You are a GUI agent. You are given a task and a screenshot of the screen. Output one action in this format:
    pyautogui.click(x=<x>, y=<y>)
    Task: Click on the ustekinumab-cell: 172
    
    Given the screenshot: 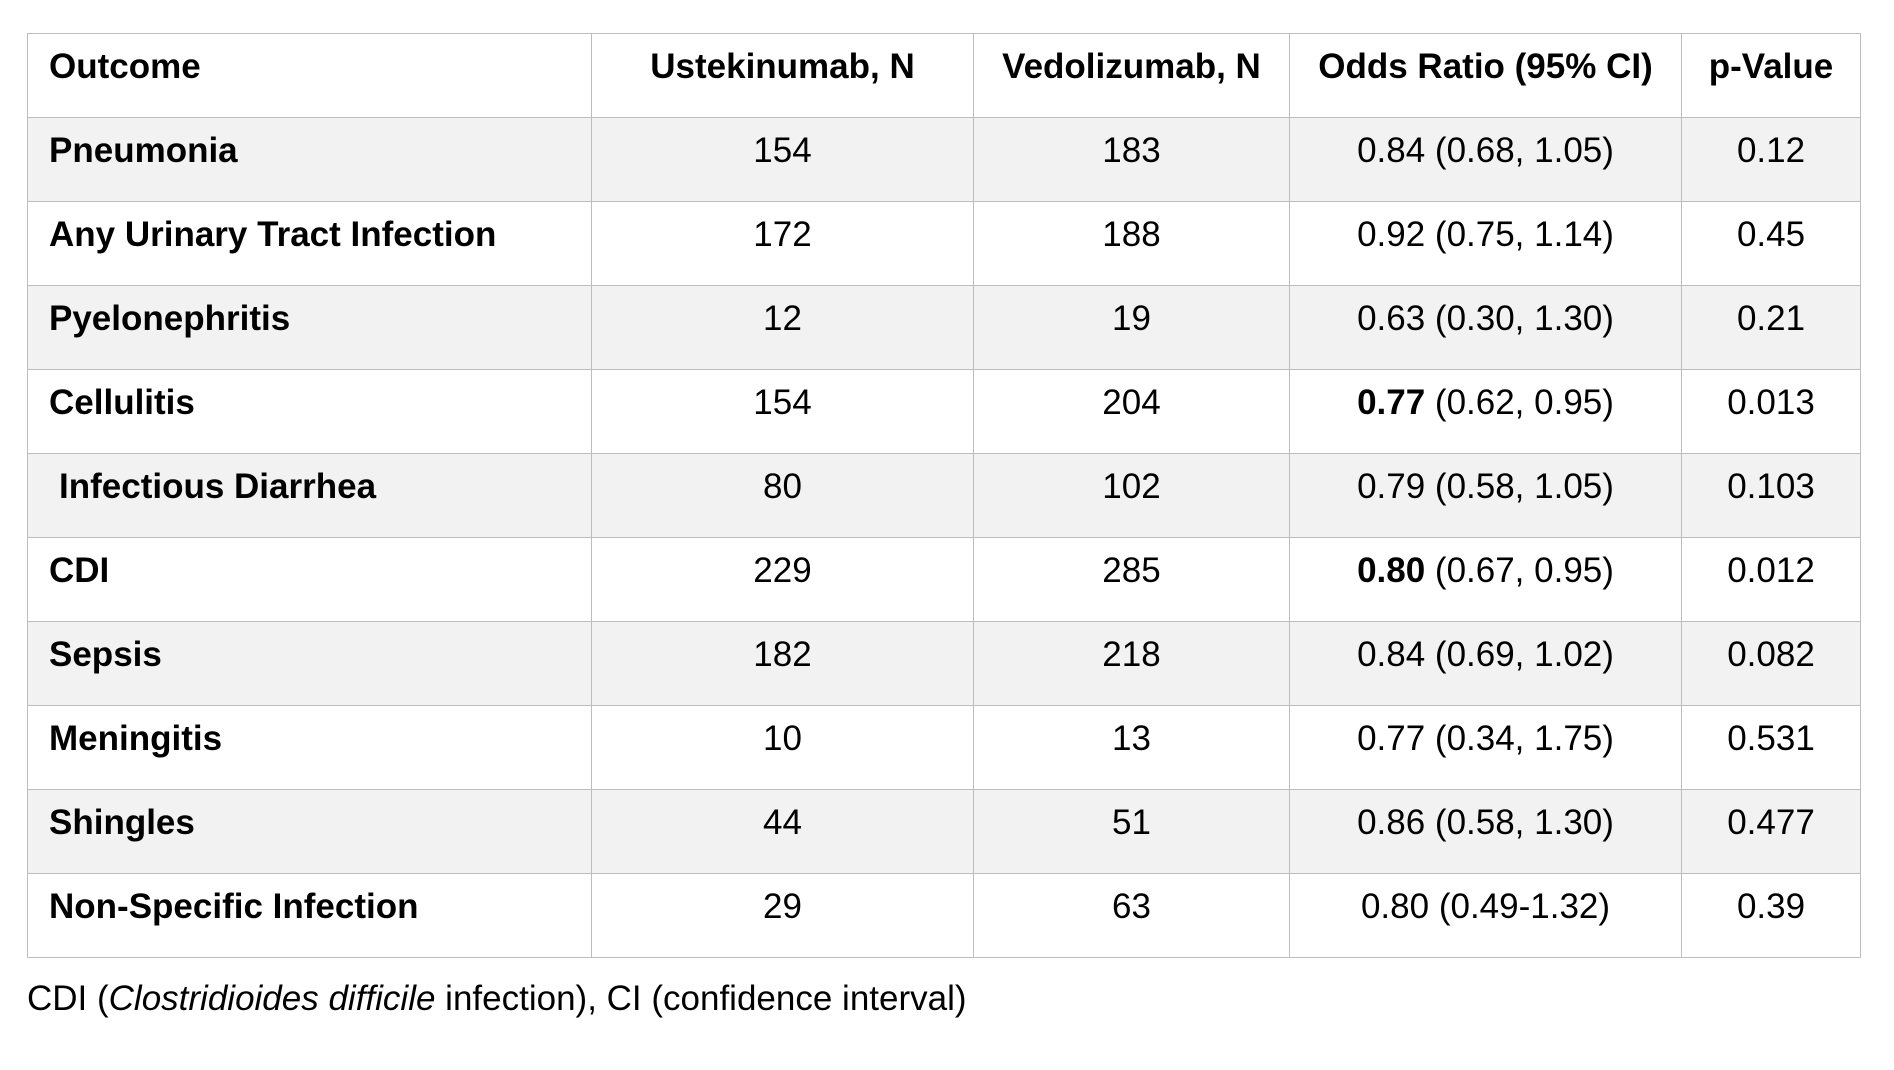 What is the action you would take?
    pyautogui.click(x=782, y=243)
    